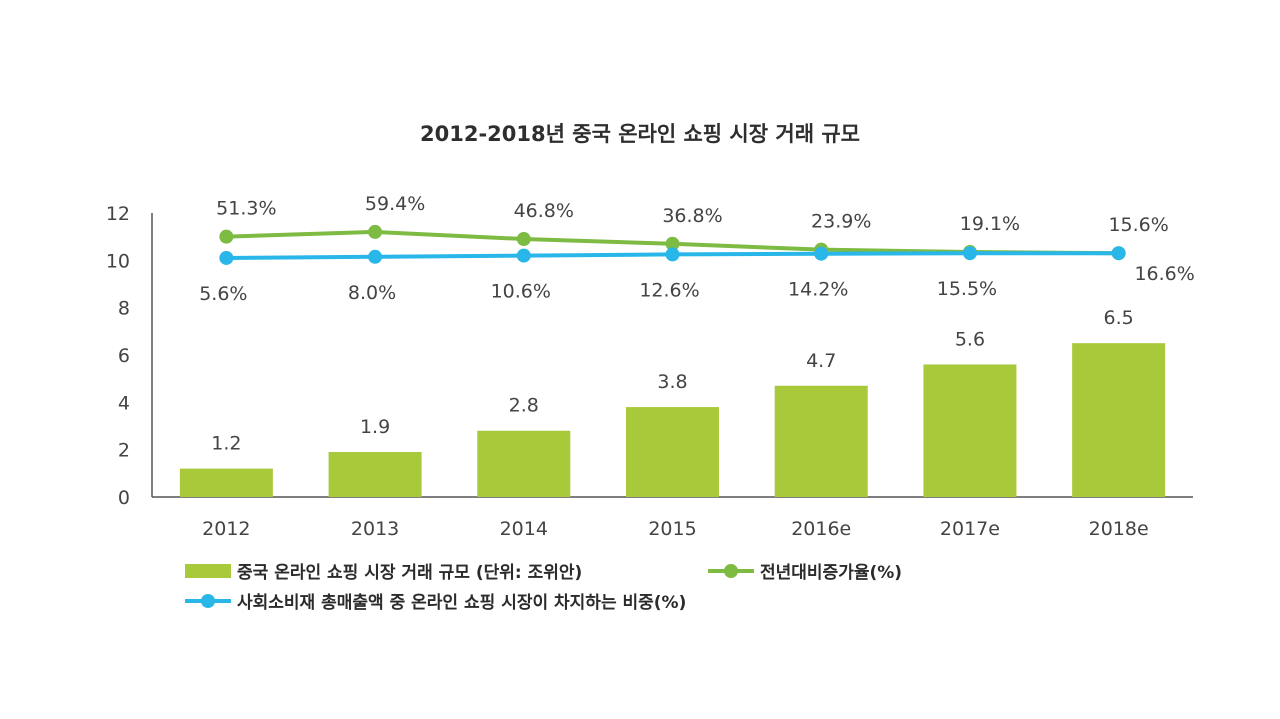  What do you see at coordinates (208, 600) in the screenshot?
I see `legend-swatch-share` at bounding box center [208, 600].